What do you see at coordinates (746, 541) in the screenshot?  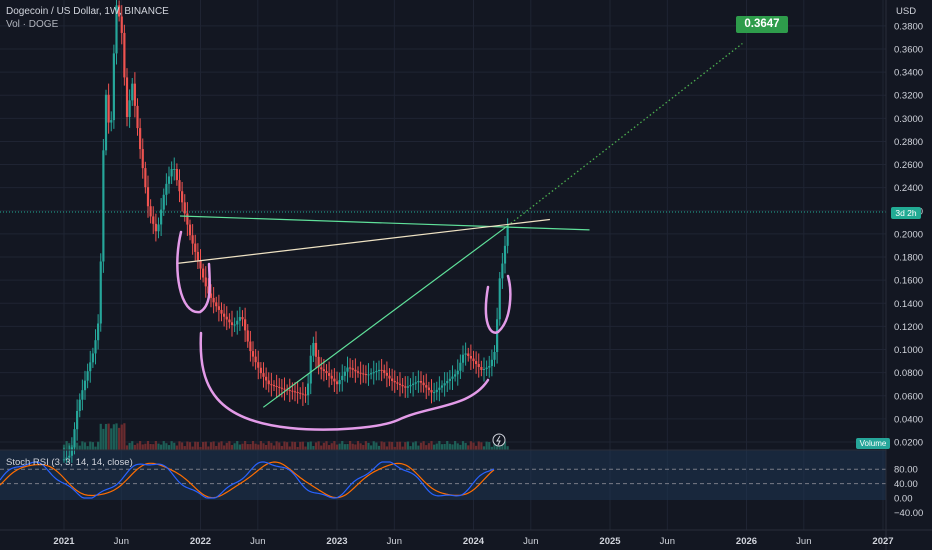 I see `time-tick-label: 2026` at bounding box center [746, 541].